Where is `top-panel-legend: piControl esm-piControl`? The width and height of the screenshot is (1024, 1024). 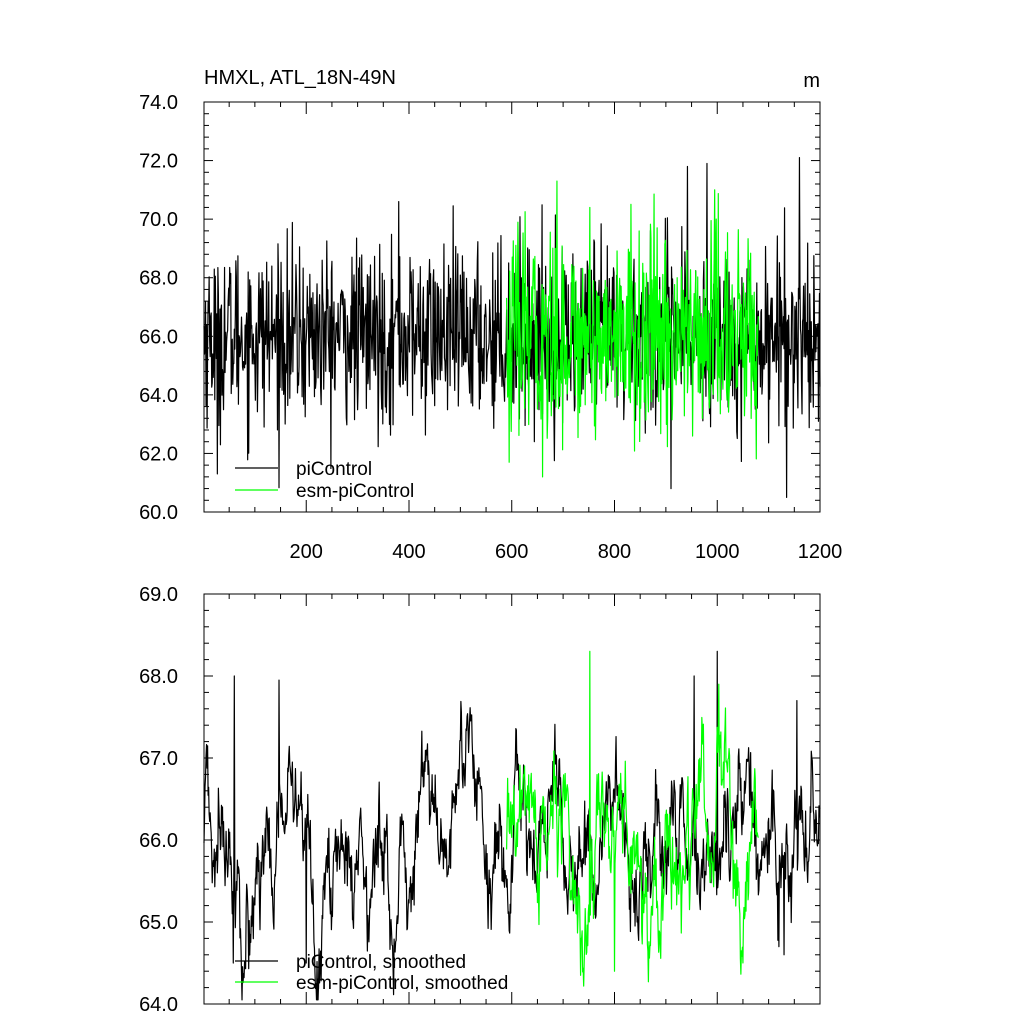
top-panel-legend: piControl esm-piControl is located at coordinates (324, 480).